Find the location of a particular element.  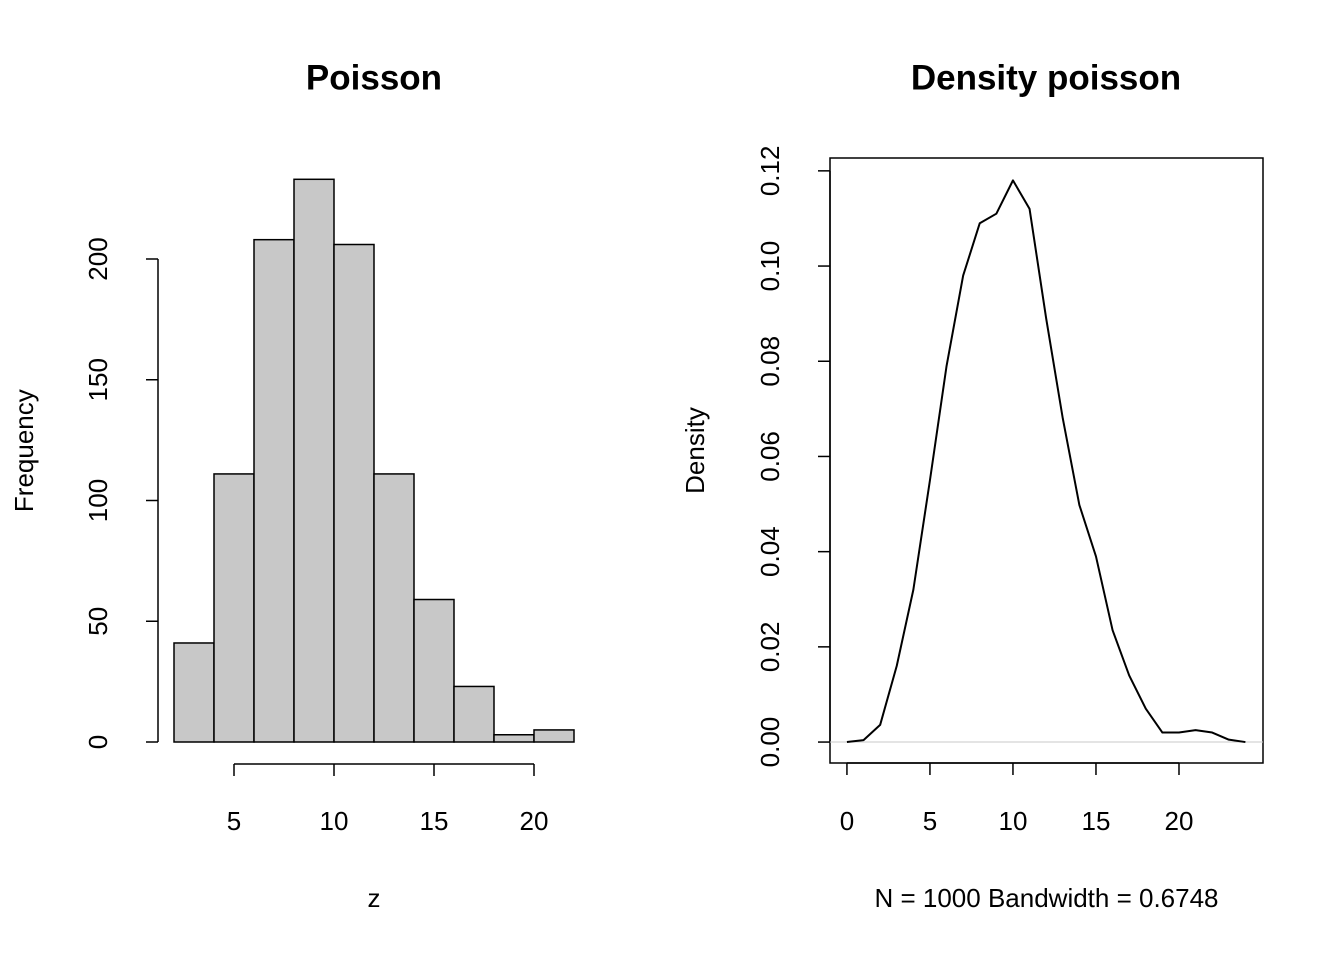

chart-title: Density poisson is located at coordinates (1046, 77).